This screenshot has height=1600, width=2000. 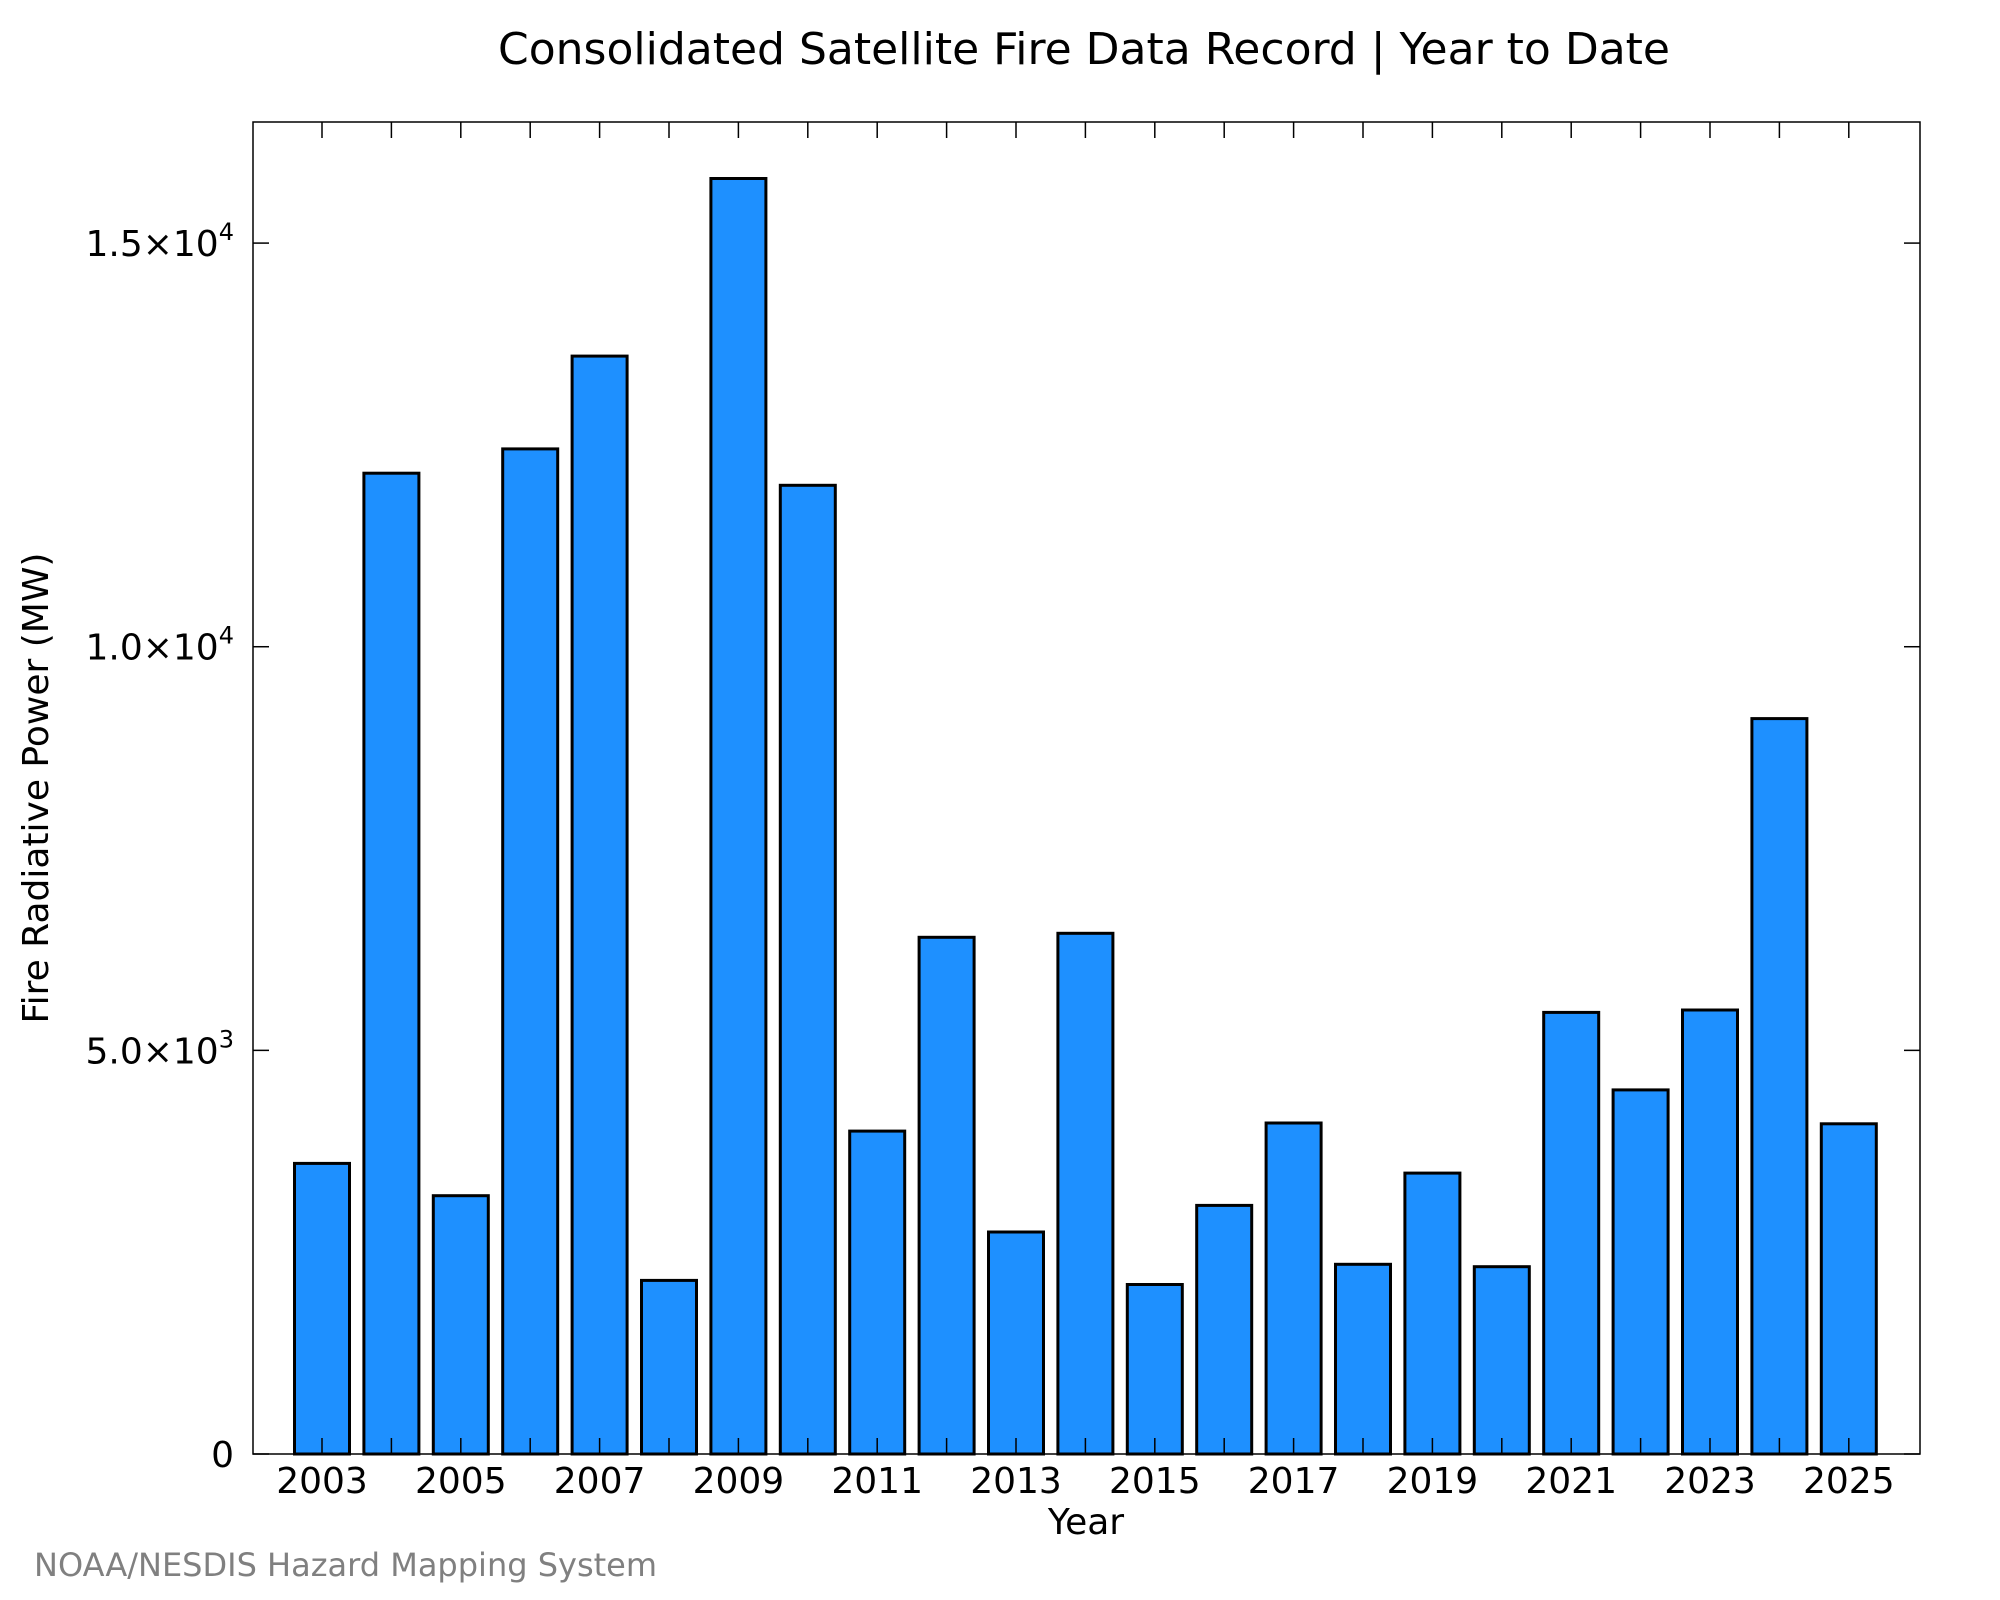 I want to click on bar-2012, so click(x=946, y=1195).